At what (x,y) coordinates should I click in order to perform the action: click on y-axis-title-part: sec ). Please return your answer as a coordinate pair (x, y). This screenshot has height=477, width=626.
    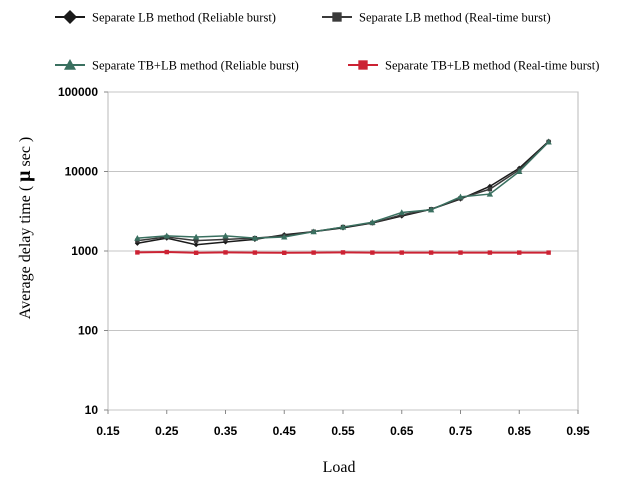
    Looking at the image, I should click on (25, 154).